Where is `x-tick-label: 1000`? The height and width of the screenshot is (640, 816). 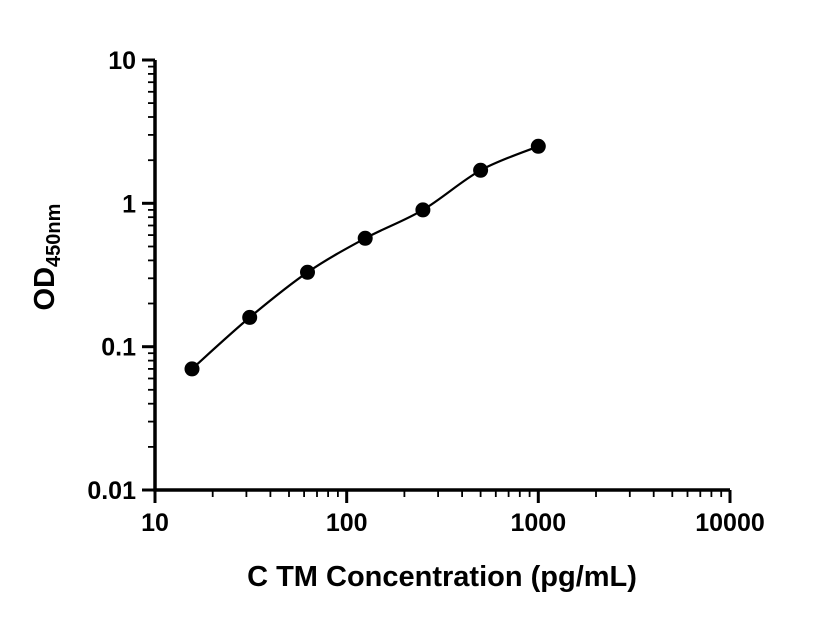
x-tick-label: 1000 is located at coordinates (538, 523).